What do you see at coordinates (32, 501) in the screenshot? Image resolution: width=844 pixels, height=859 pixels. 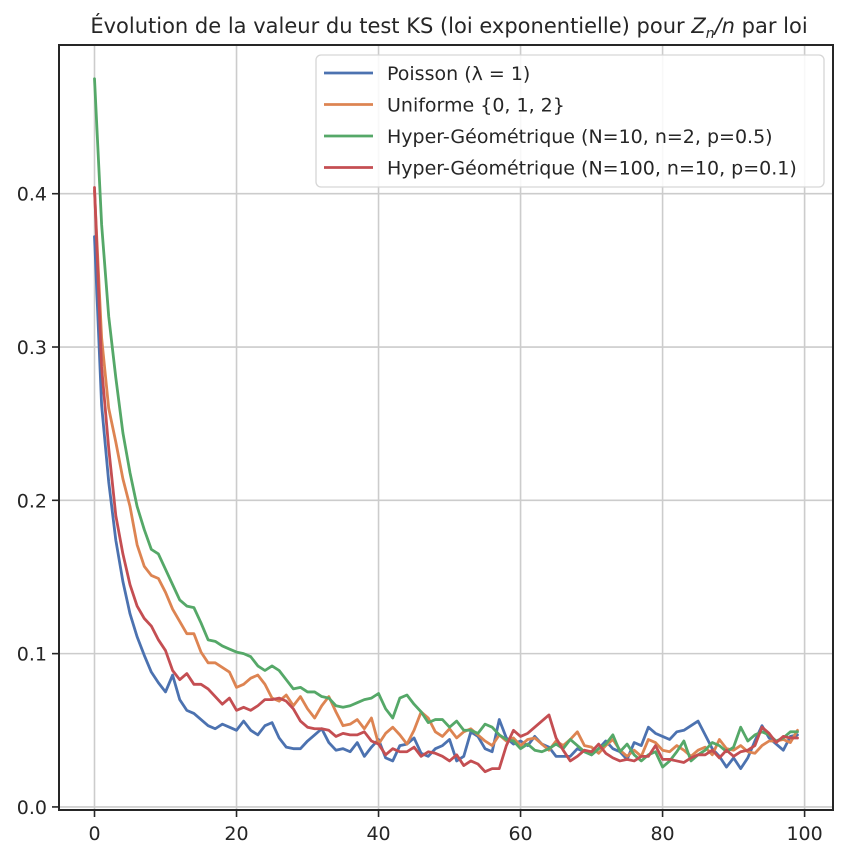 I see `y-tick-label: 0.2` at bounding box center [32, 501].